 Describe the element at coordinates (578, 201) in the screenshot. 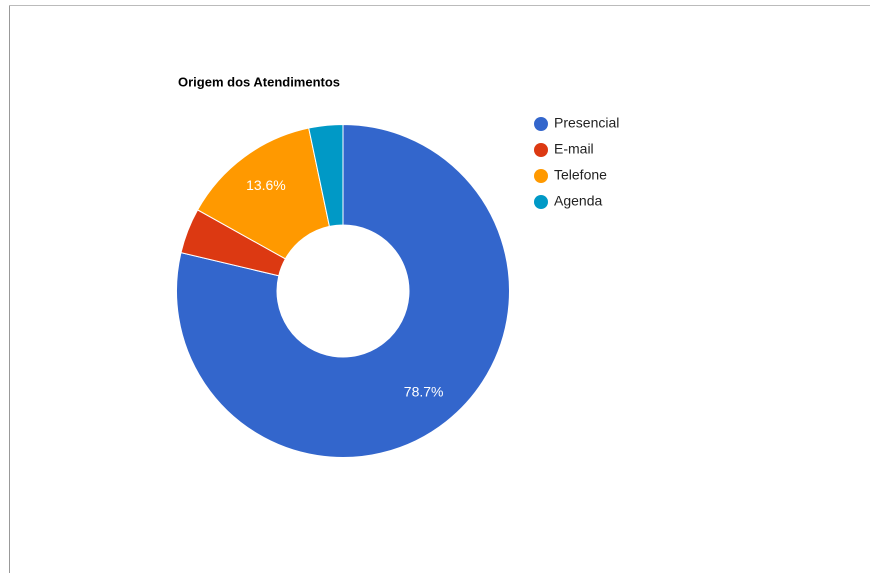

I see `legend-label: Agenda` at that location.